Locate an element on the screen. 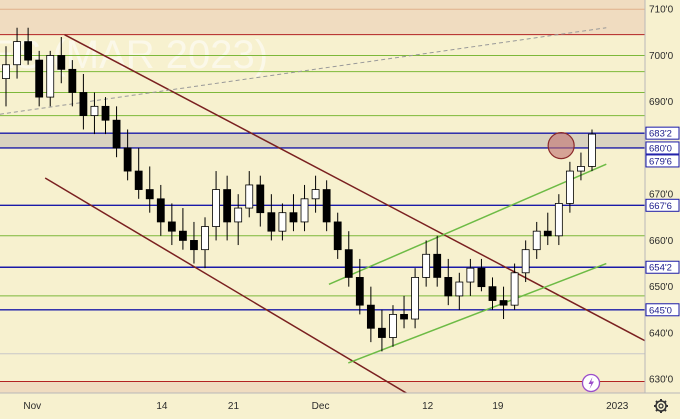 The width and height of the screenshot is (680, 419). price-badge: 645'0 is located at coordinates (662, 310).